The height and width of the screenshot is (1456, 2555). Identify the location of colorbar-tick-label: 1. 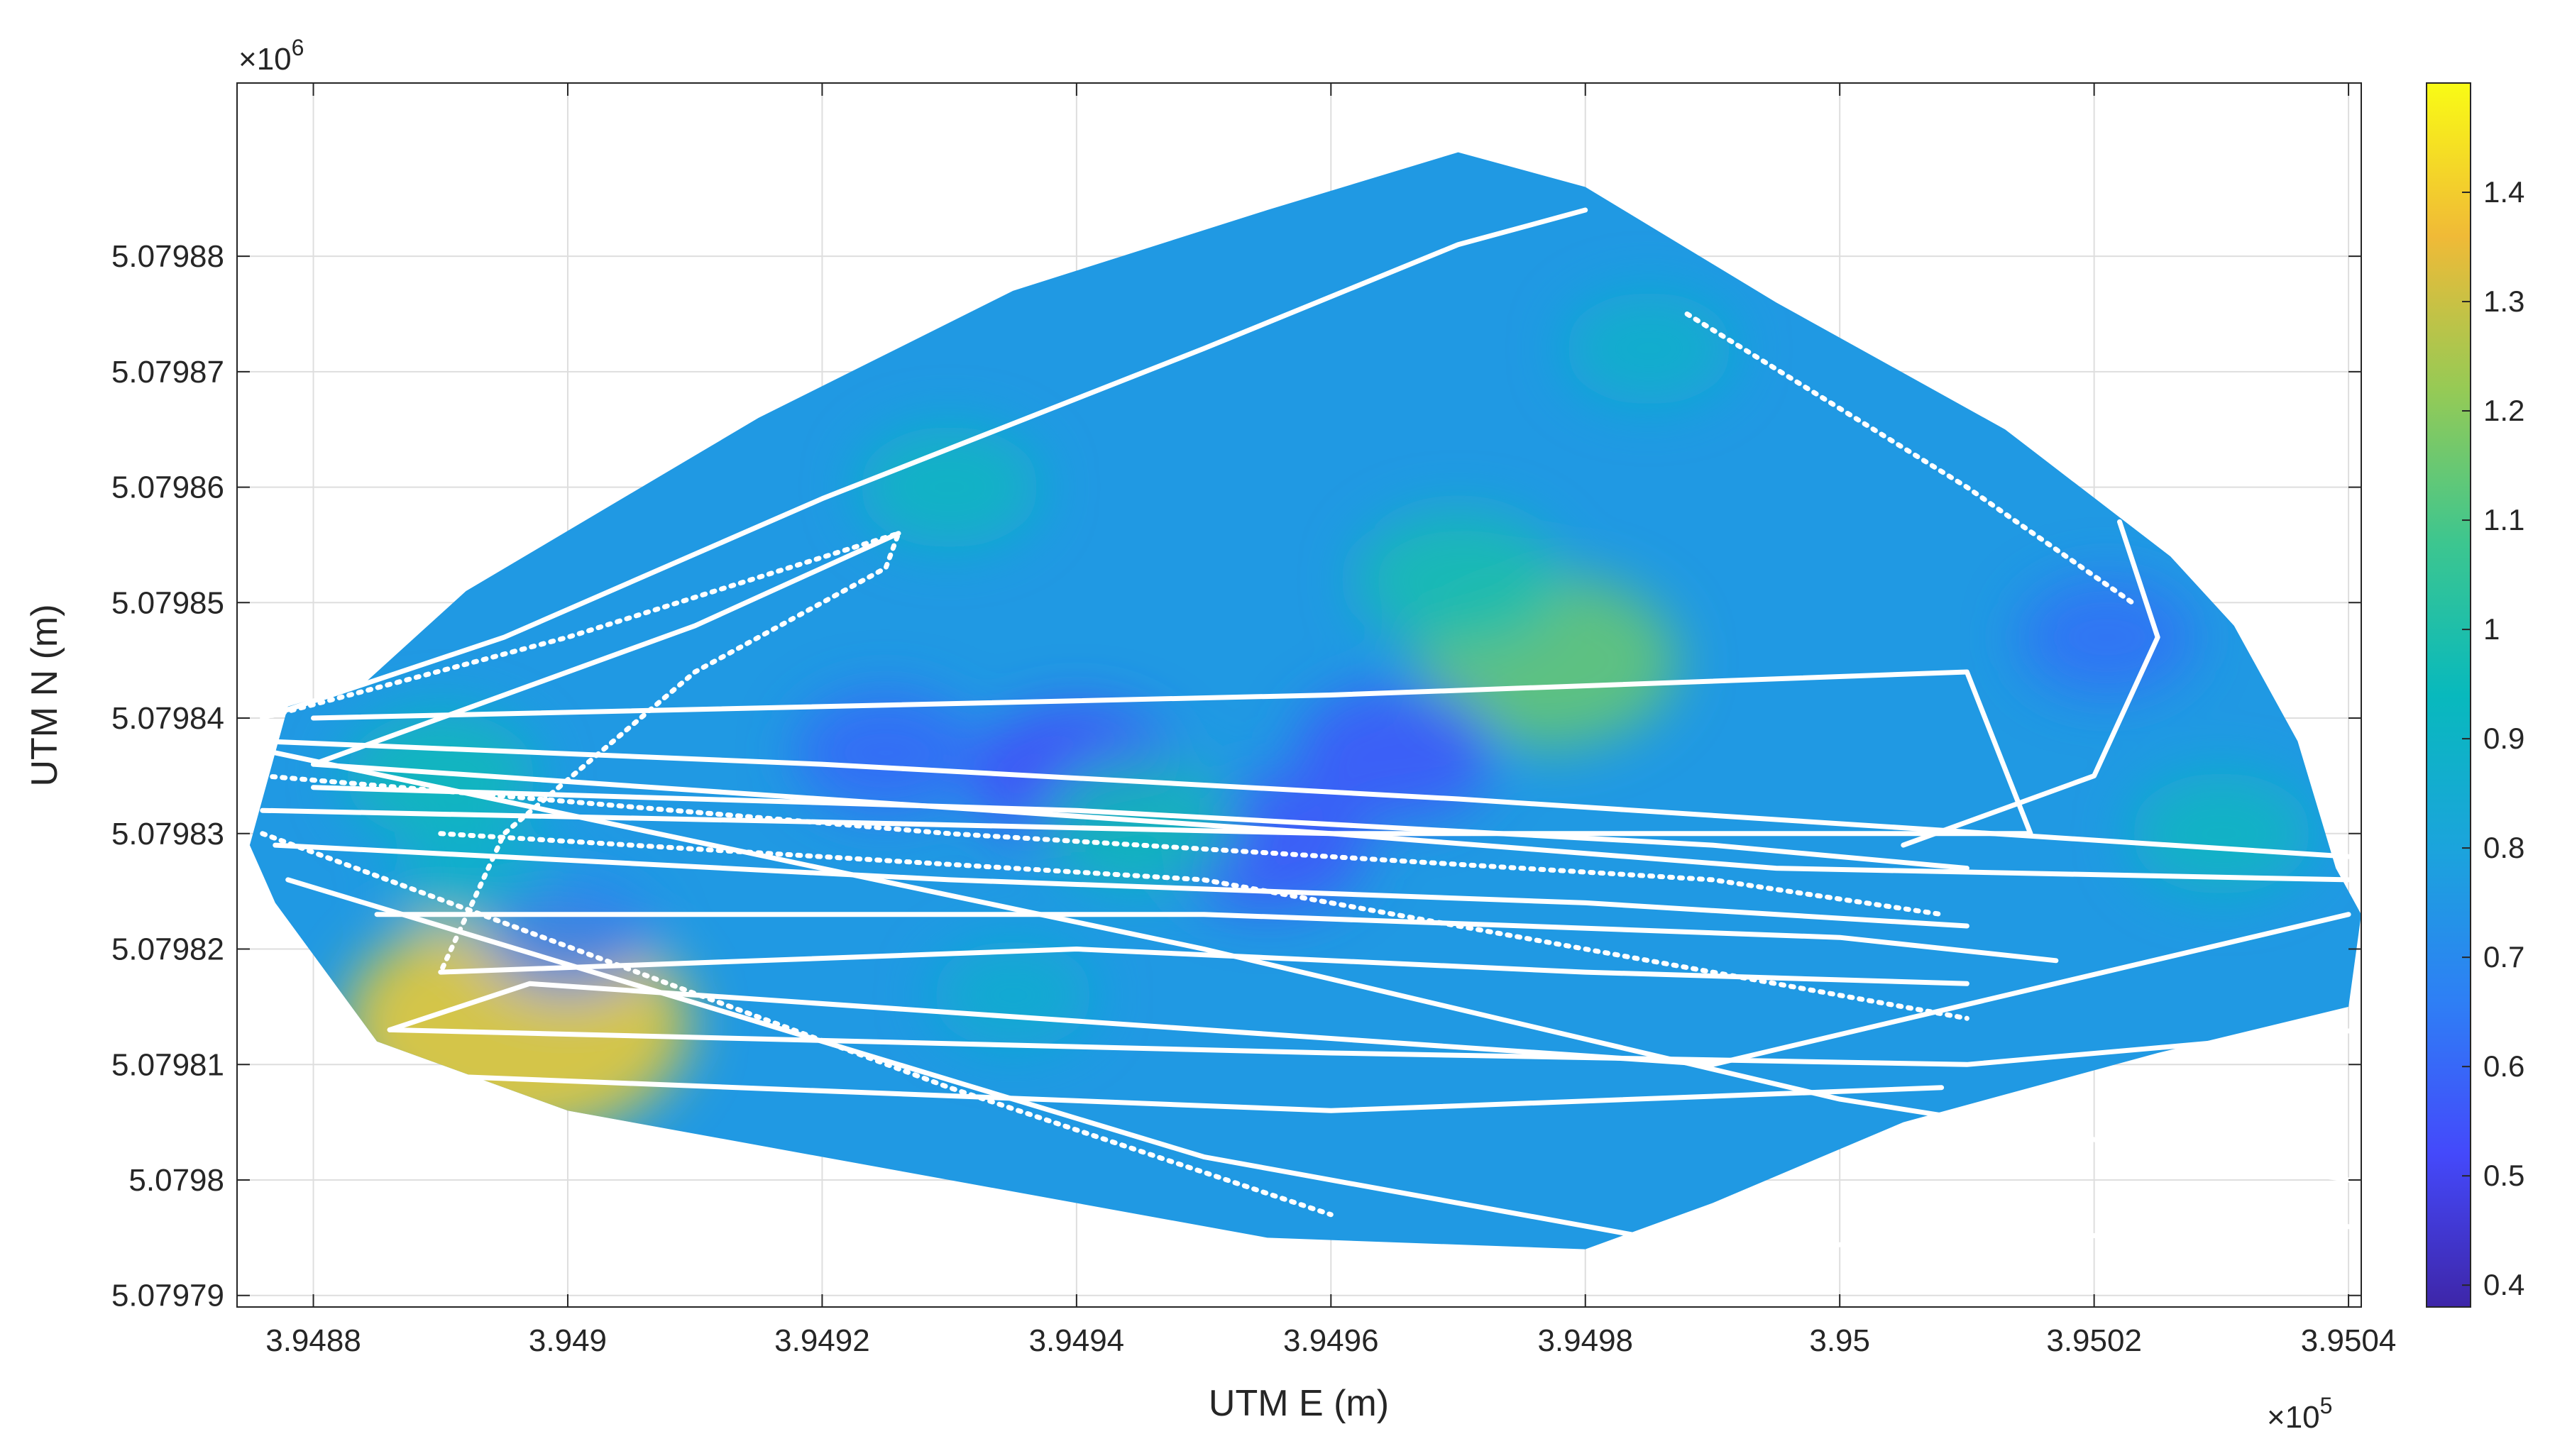
(2491, 629).